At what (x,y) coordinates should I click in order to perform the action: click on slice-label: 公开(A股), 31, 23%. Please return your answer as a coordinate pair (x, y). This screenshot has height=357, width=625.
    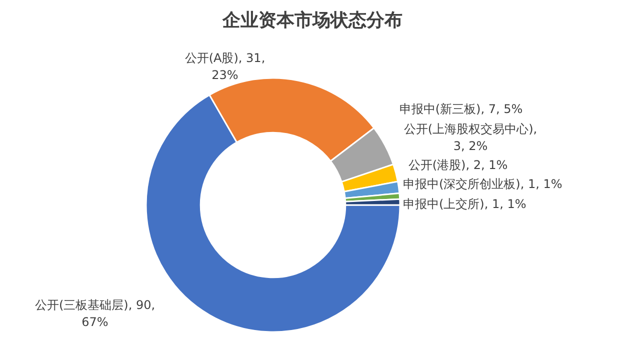
    Looking at the image, I should click on (225, 67).